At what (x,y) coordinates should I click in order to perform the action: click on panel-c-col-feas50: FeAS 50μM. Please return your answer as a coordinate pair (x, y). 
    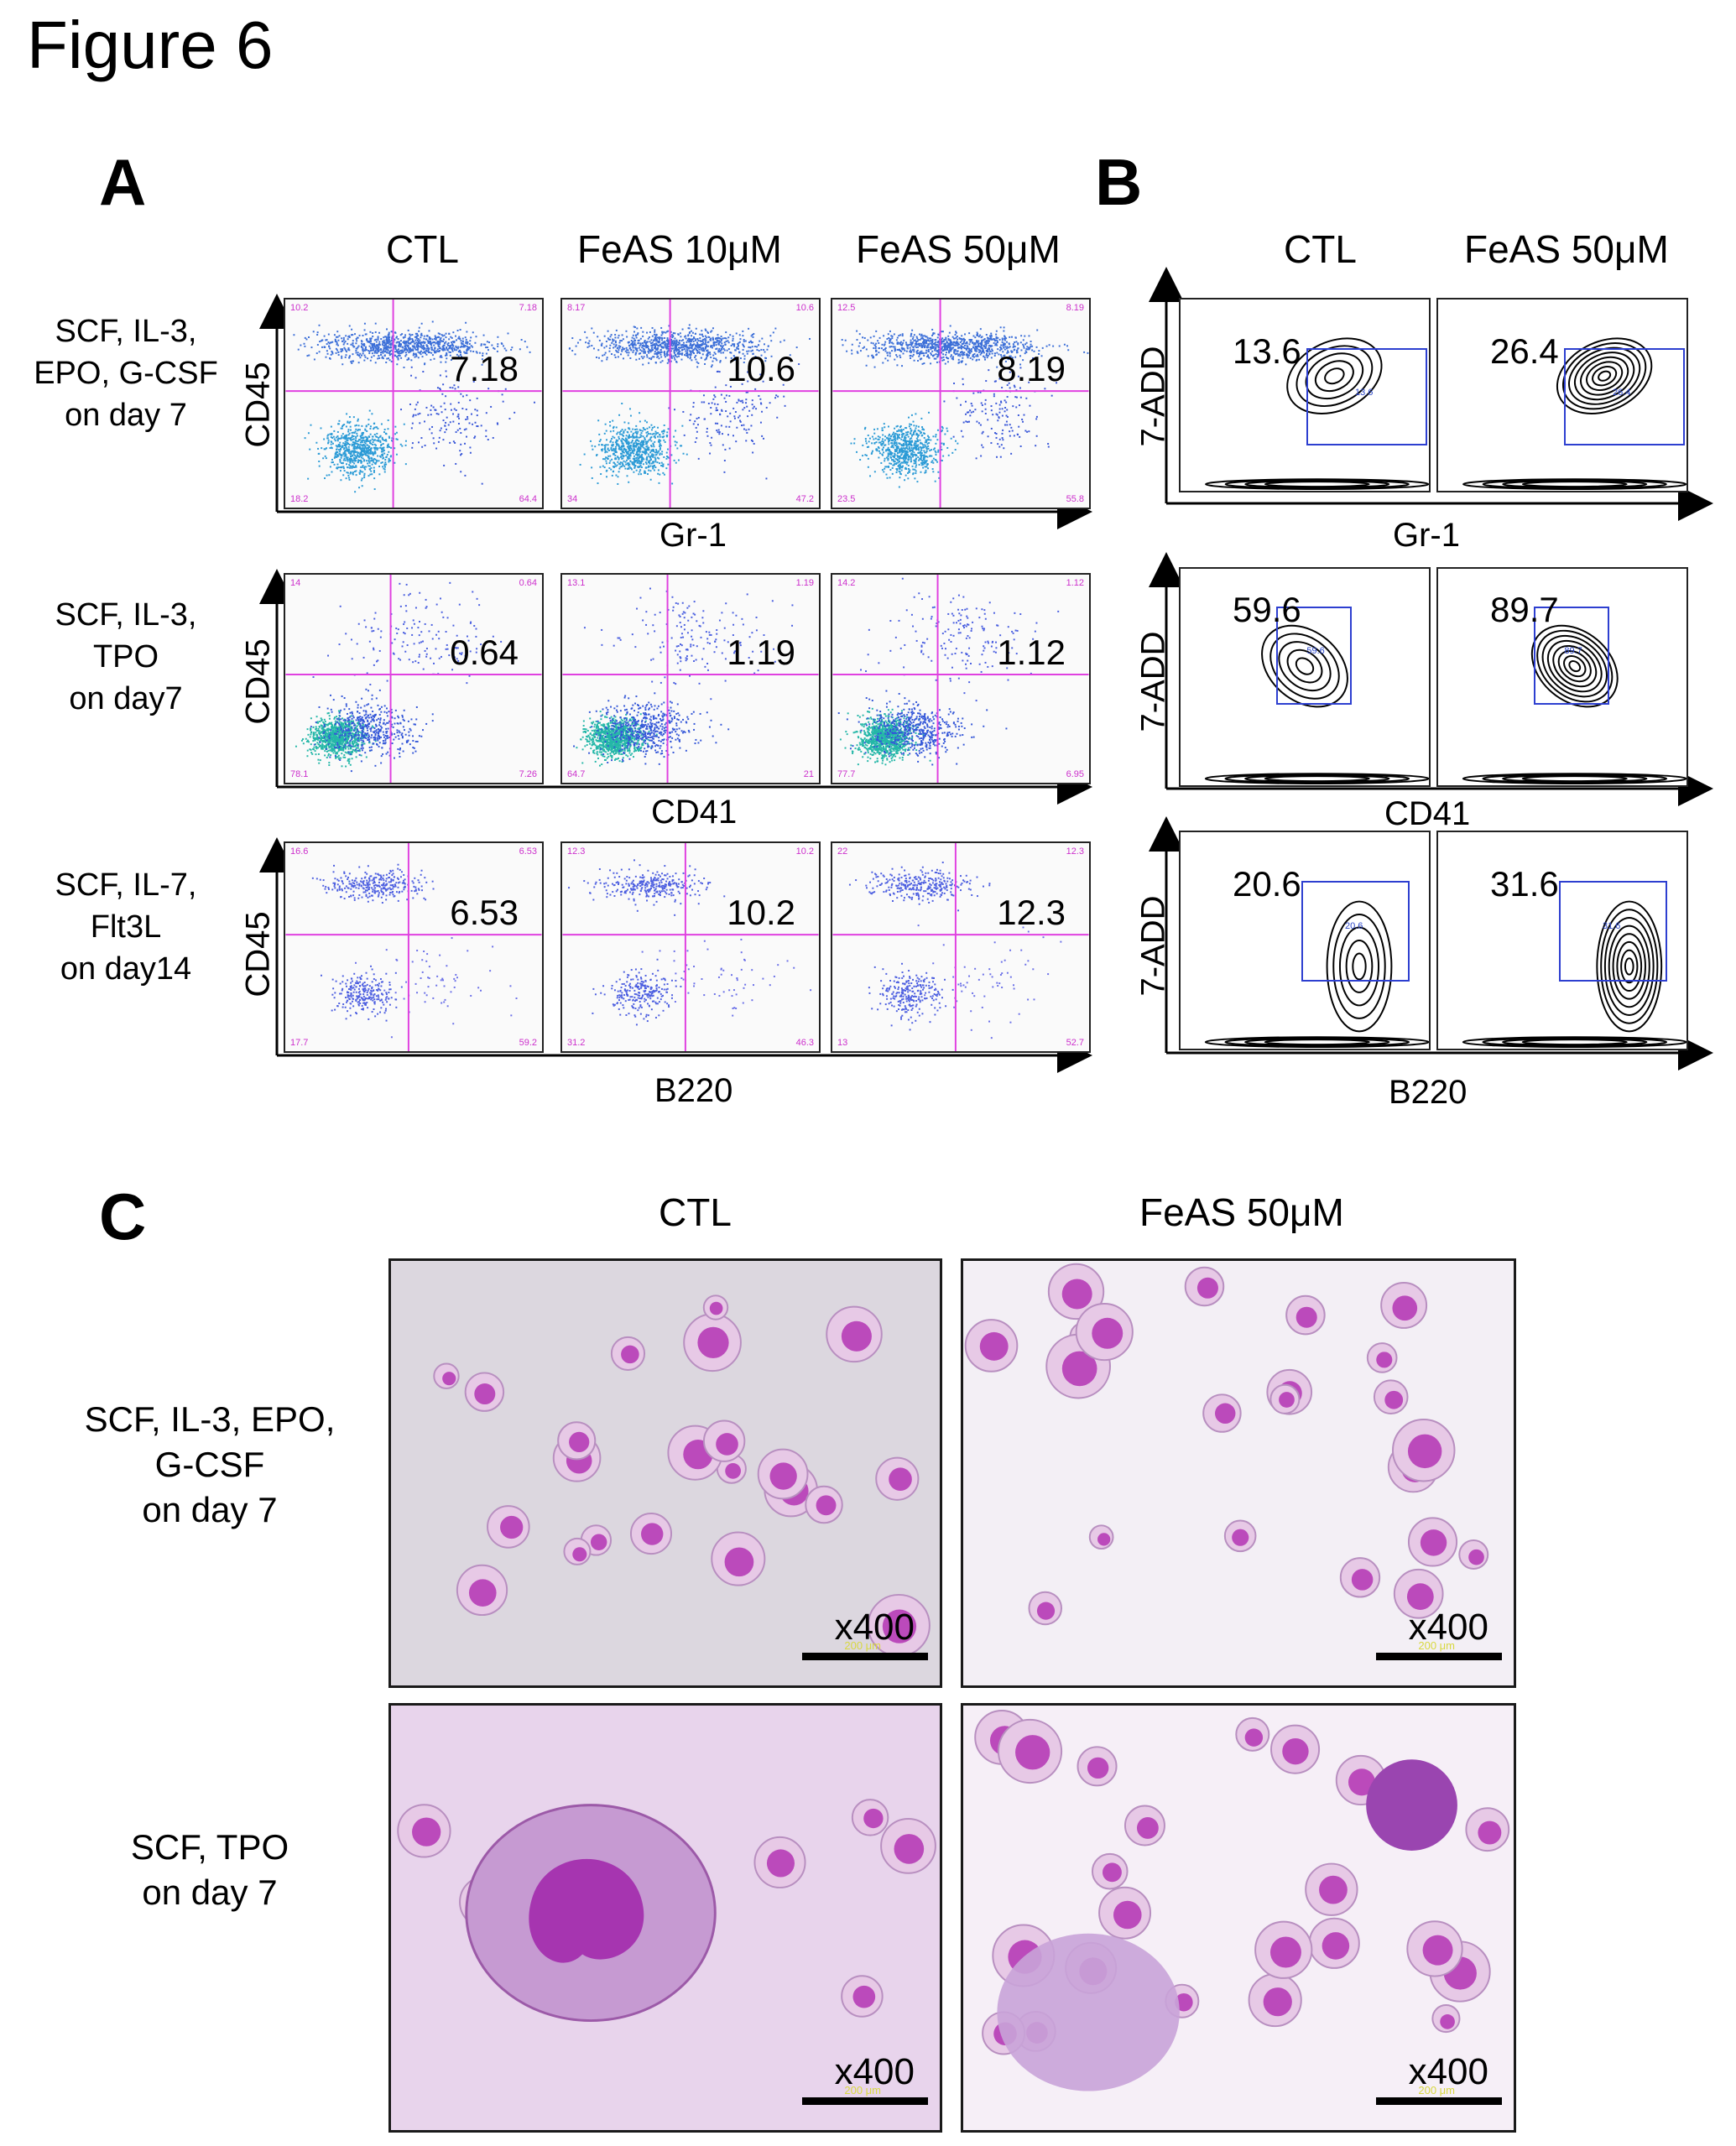
    Looking at the image, I should click on (1241, 1212).